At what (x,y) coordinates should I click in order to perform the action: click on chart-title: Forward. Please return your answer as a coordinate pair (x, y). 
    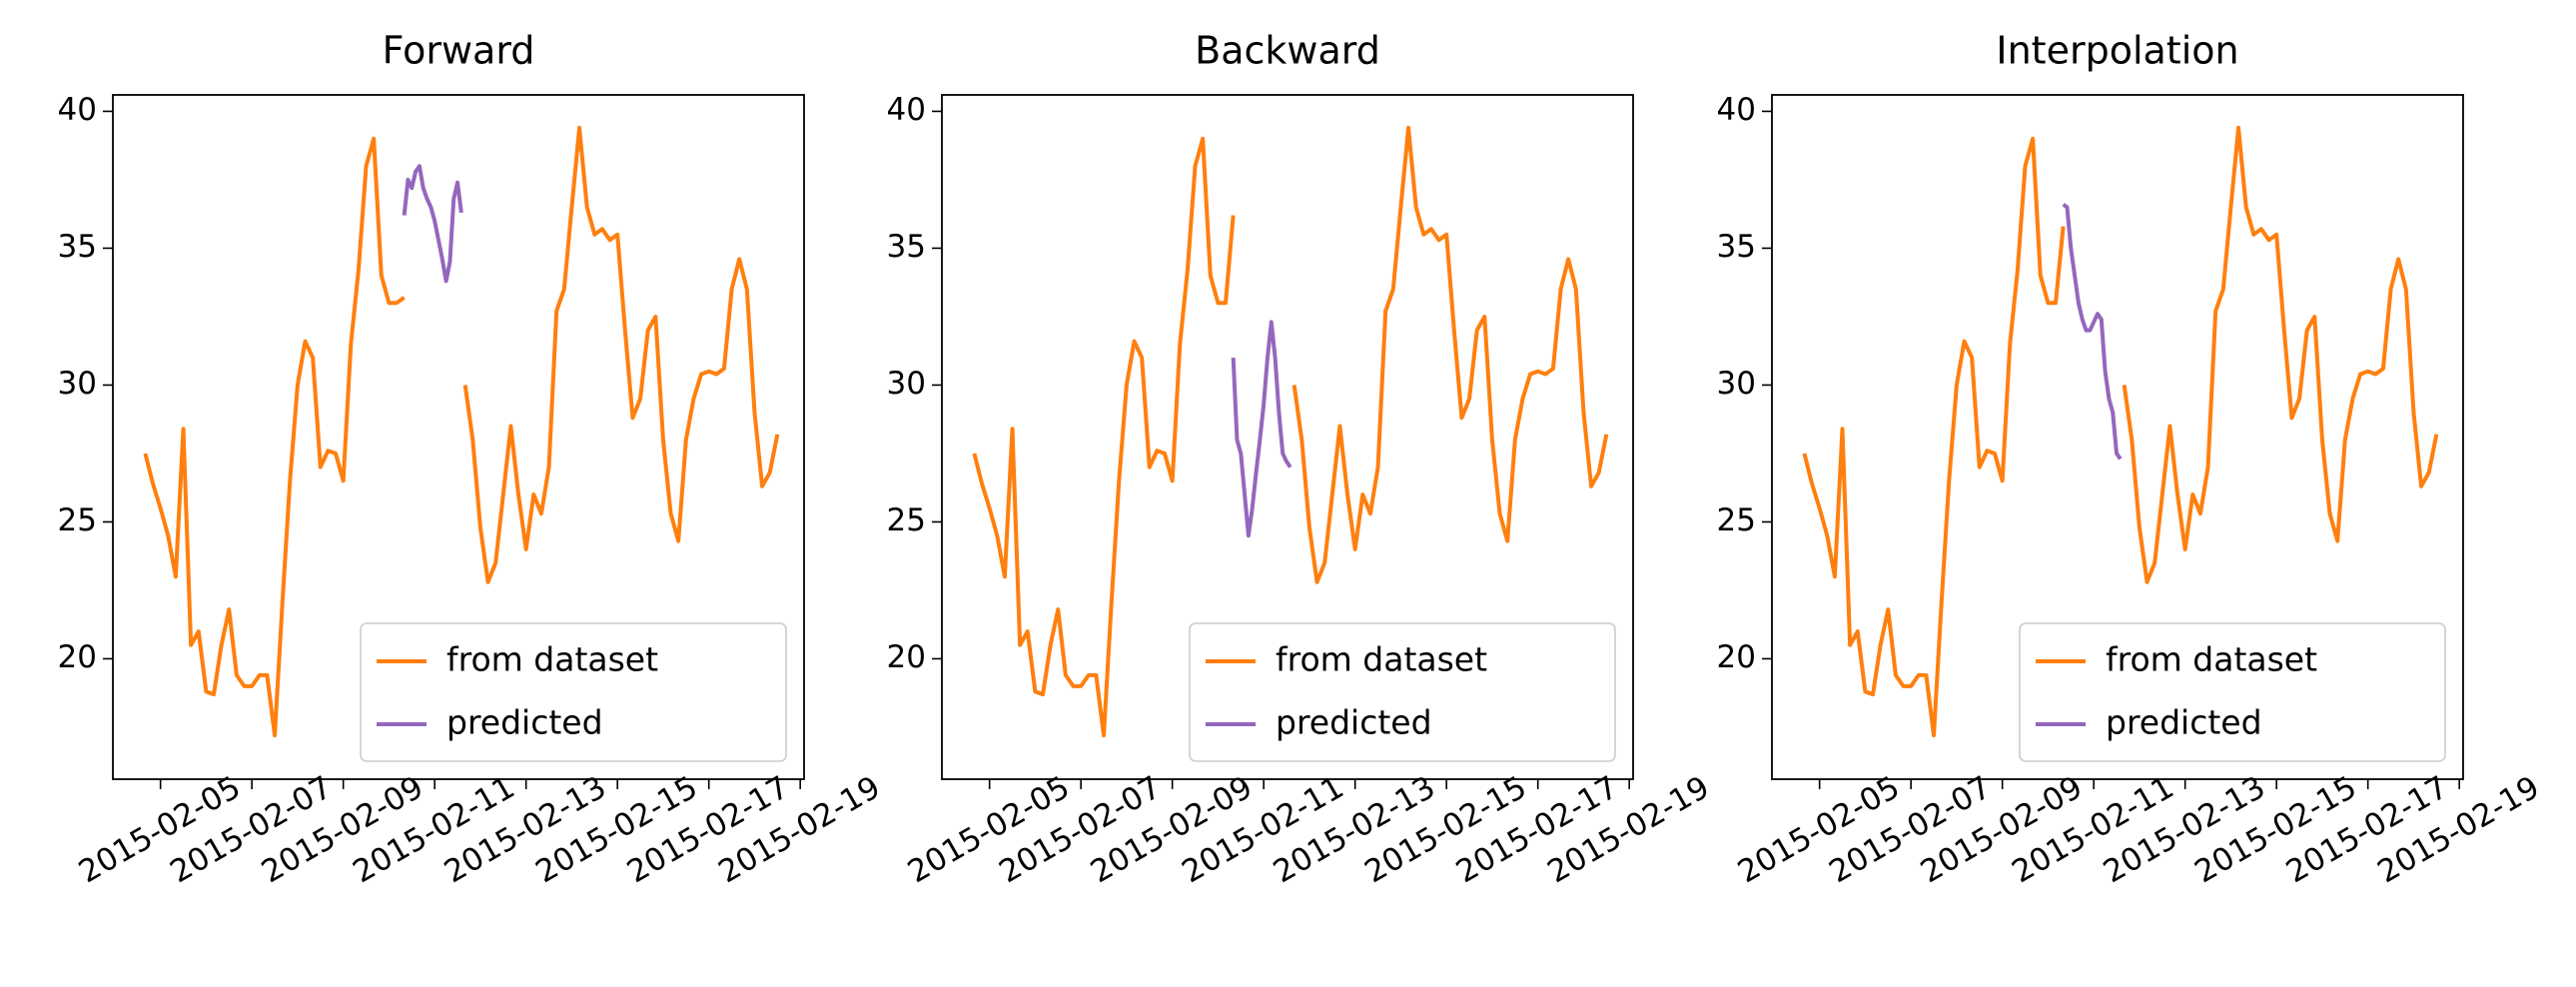
    Looking at the image, I should click on (459, 51).